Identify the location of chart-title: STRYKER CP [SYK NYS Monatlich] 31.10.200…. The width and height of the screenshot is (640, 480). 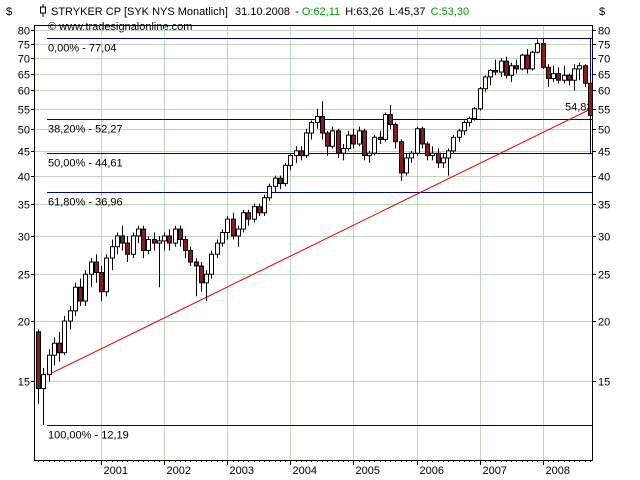
(260, 12).